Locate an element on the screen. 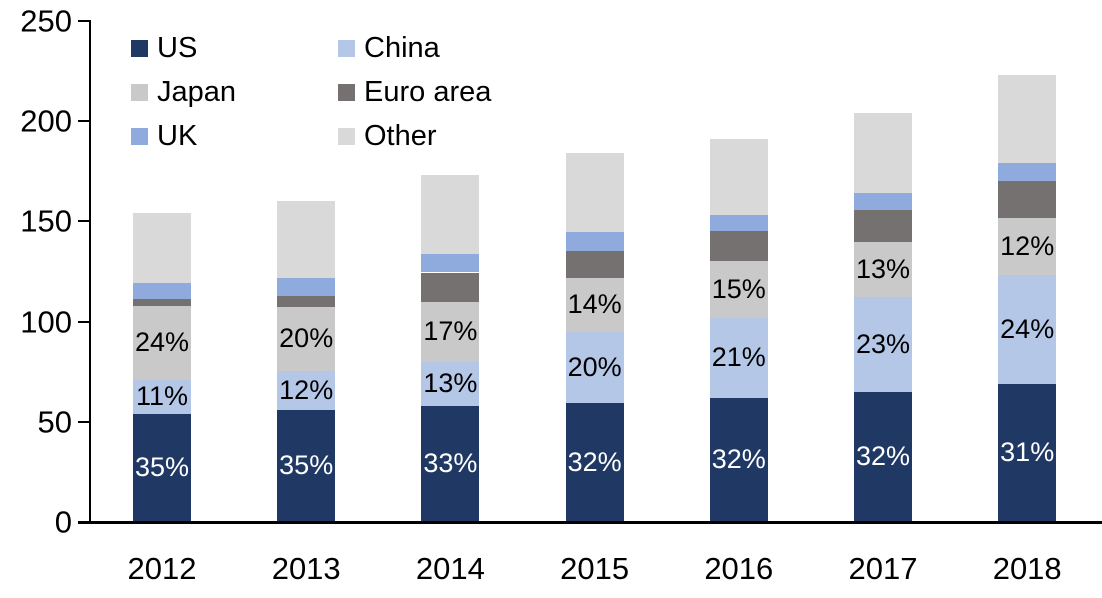  legend-label: US is located at coordinates (177, 47).